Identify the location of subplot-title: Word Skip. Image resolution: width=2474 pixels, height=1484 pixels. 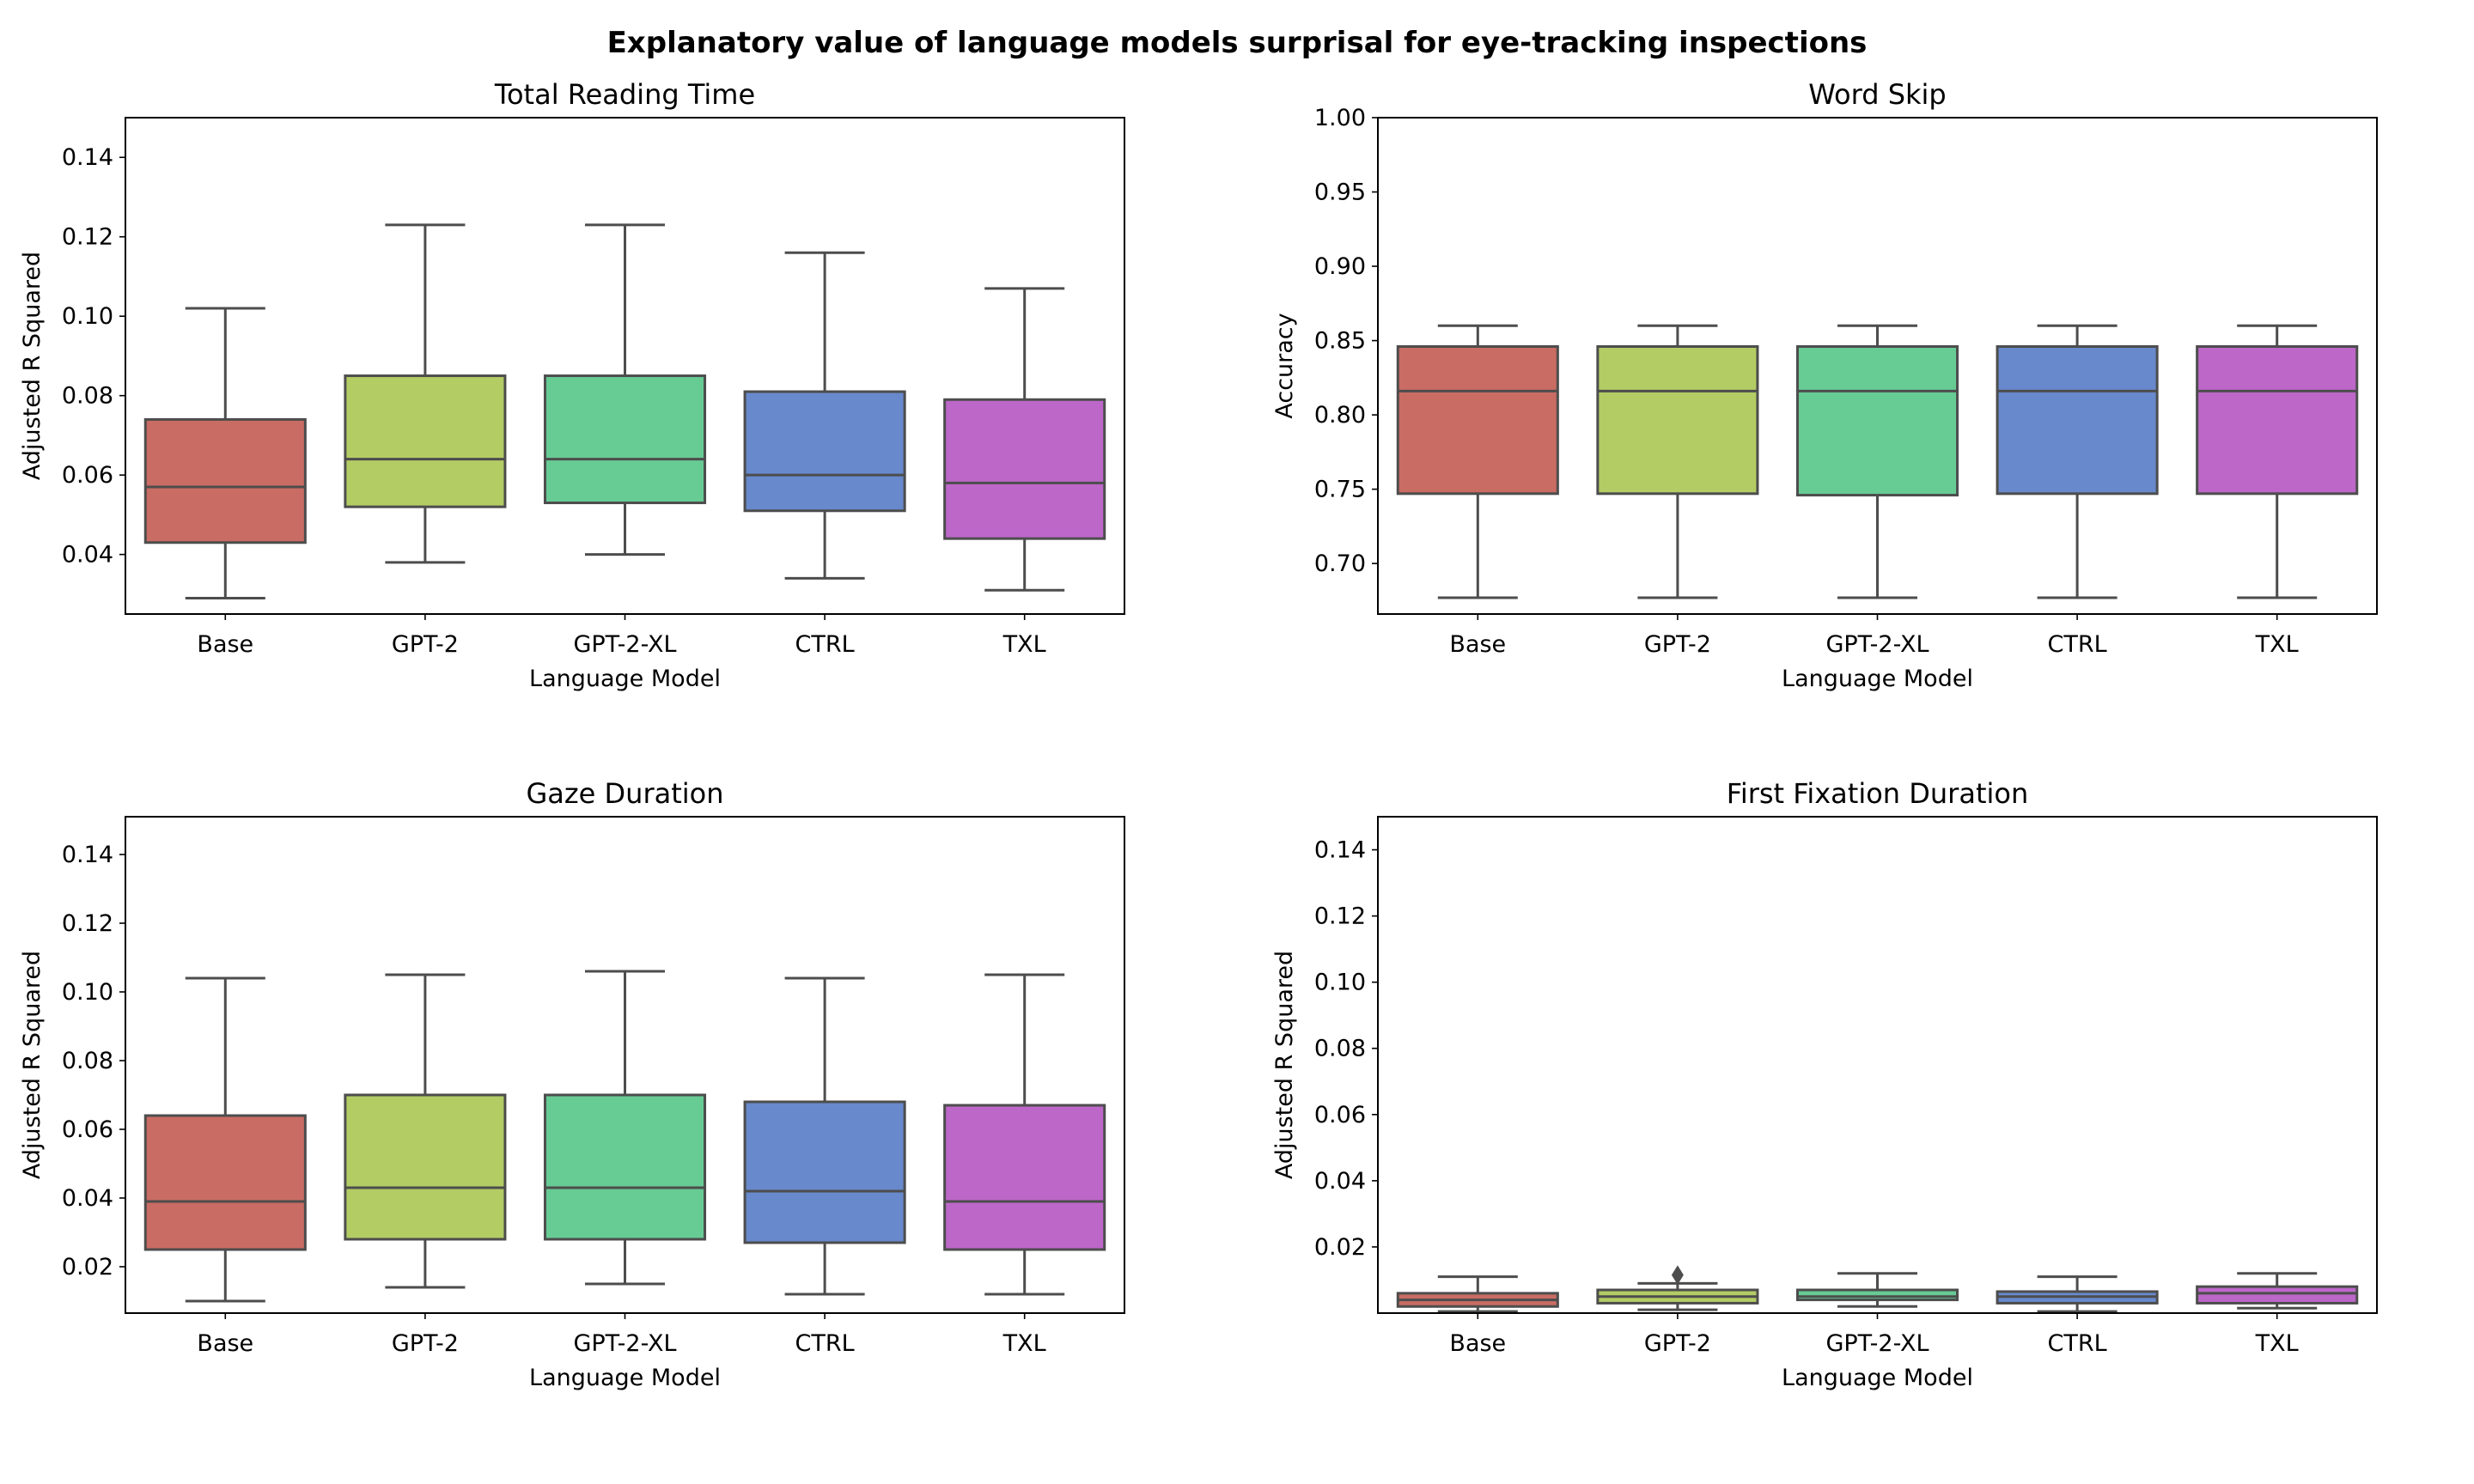
(1877, 95).